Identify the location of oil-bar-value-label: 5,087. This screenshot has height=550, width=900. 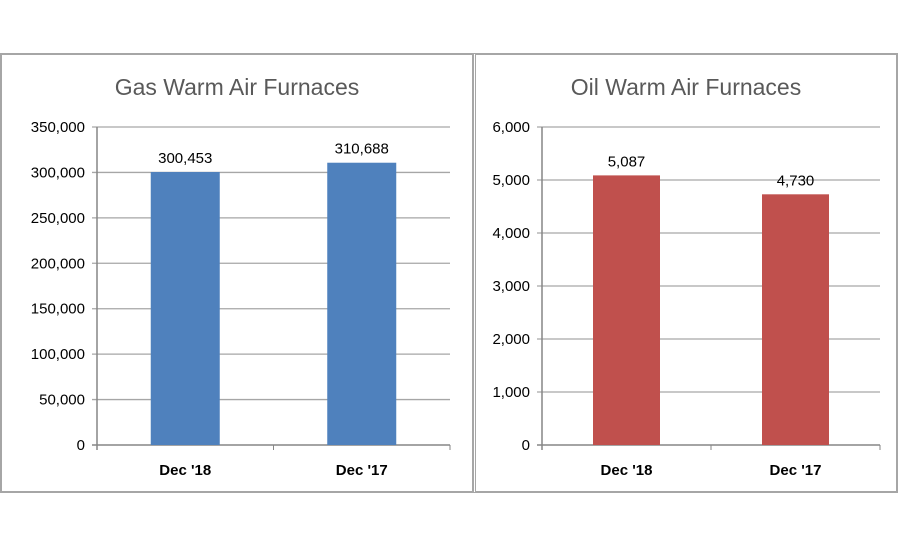
(627, 161).